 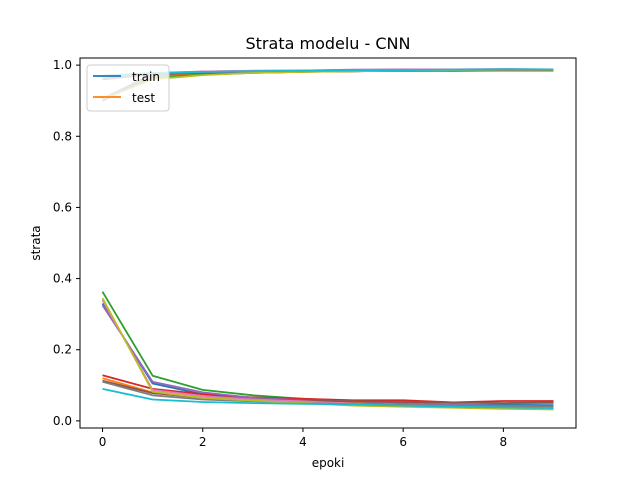 I want to click on x-axis: 0 2 4 6 8, so click(x=303, y=438).